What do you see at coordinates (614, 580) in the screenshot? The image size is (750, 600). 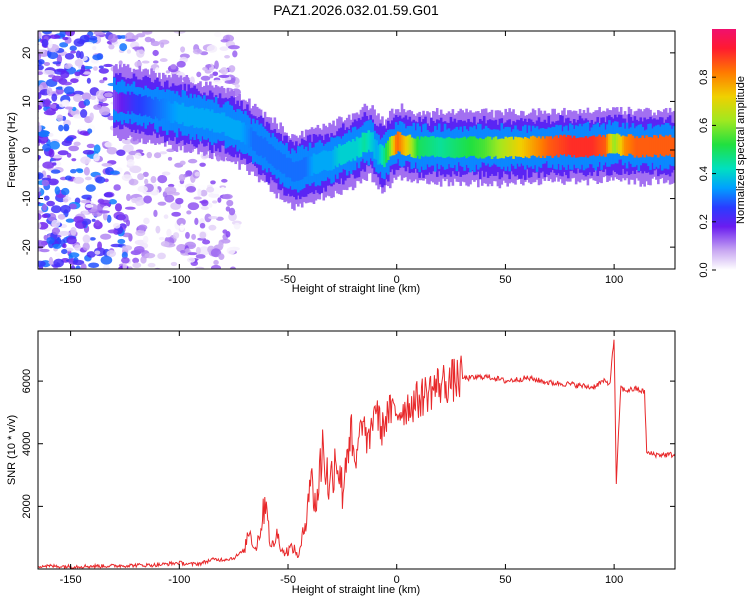 I see `x-tick-label: 100` at bounding box center [614, 580].